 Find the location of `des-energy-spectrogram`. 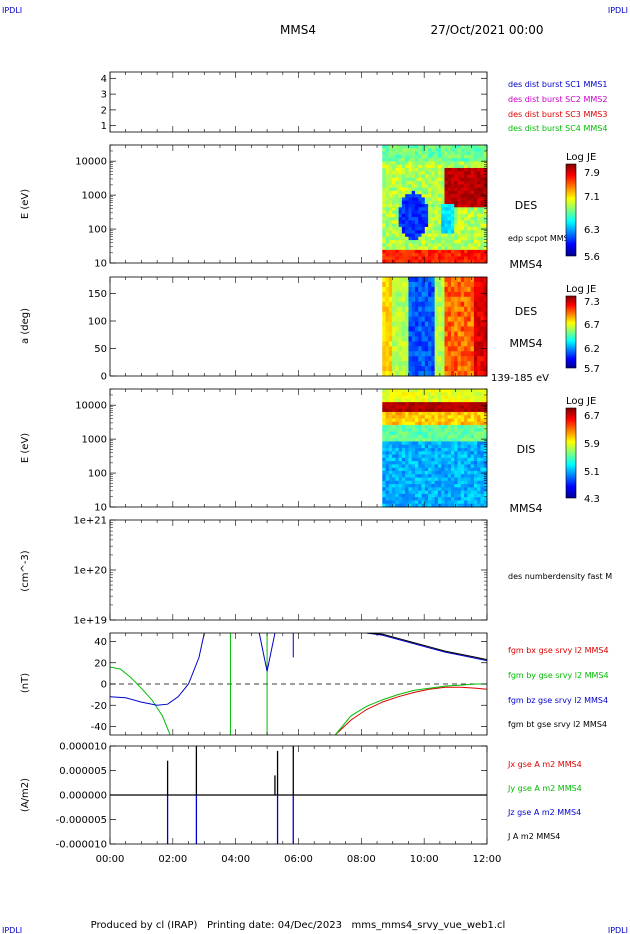

des-energy-spectrogram is located at coordinates (435, 204).